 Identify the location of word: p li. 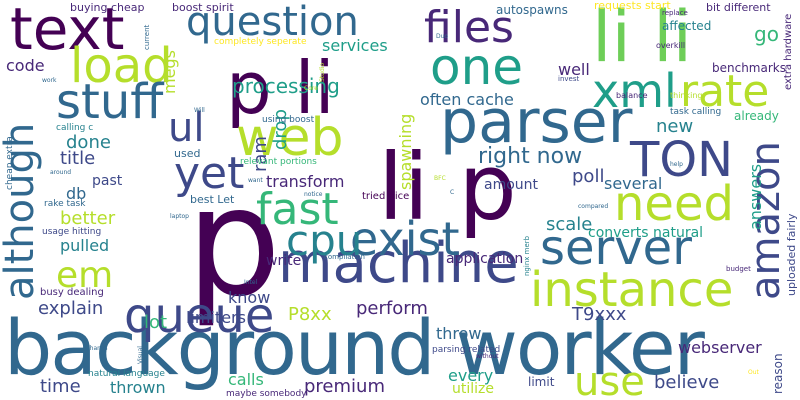
(280, 88).